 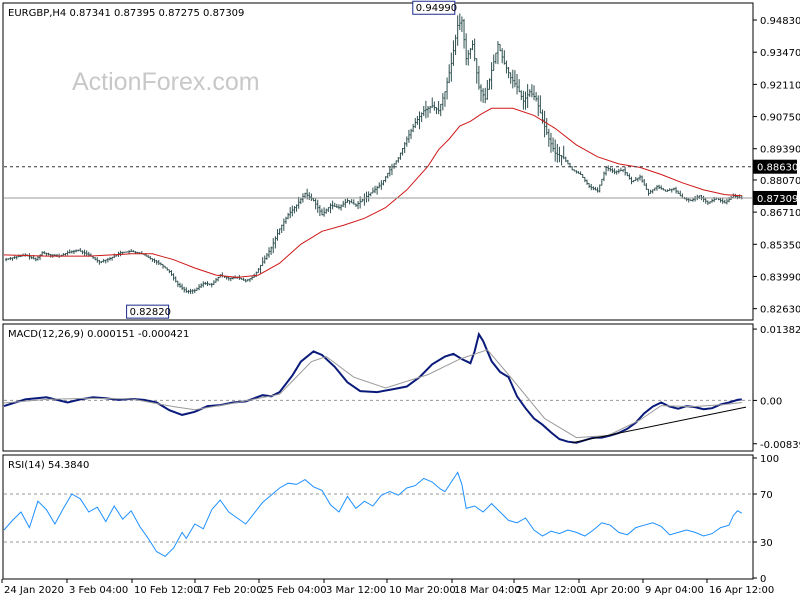 What do you see at coordinates (766, 543) in the screenshot?
I see `rsi-tick-label: 30` at bounding box center [766, 543].